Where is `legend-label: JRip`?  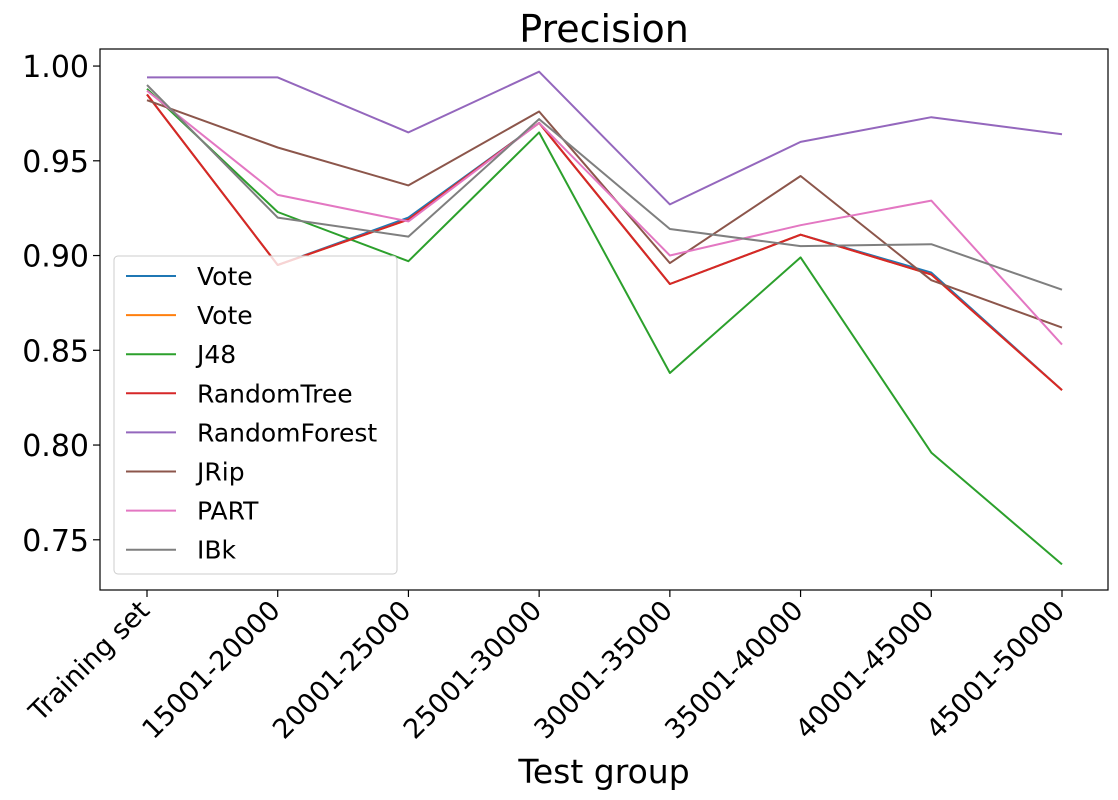 legend-label: JRip is located at coordinates (220, 472).